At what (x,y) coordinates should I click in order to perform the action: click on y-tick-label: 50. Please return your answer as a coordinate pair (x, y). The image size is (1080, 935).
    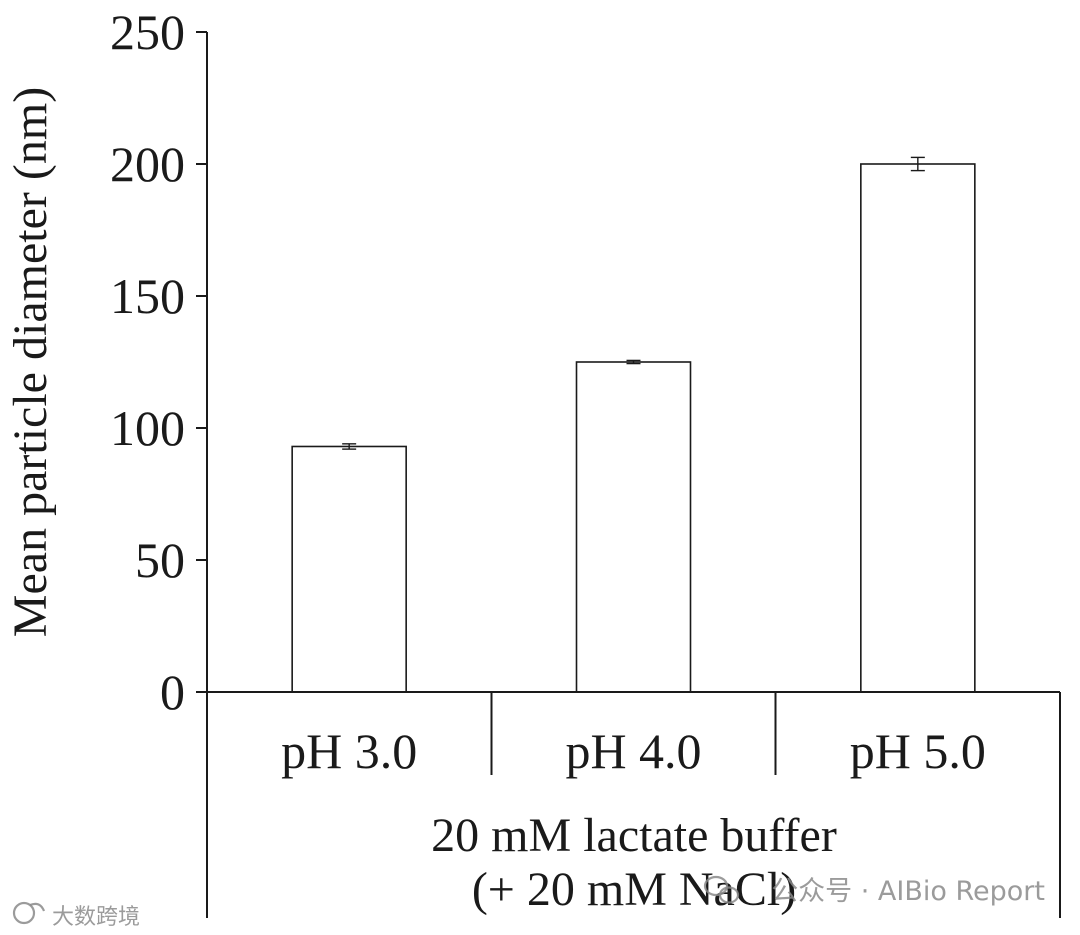
    Looking at the image, I should click on (160, 560).